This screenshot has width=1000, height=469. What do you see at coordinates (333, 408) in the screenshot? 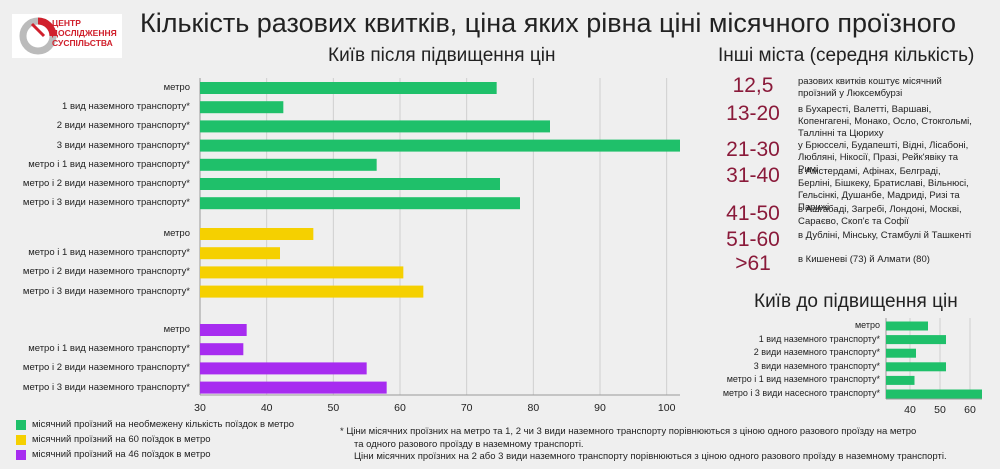
I see `main-x-tick-label: 50` at bounding box center [333, 408].